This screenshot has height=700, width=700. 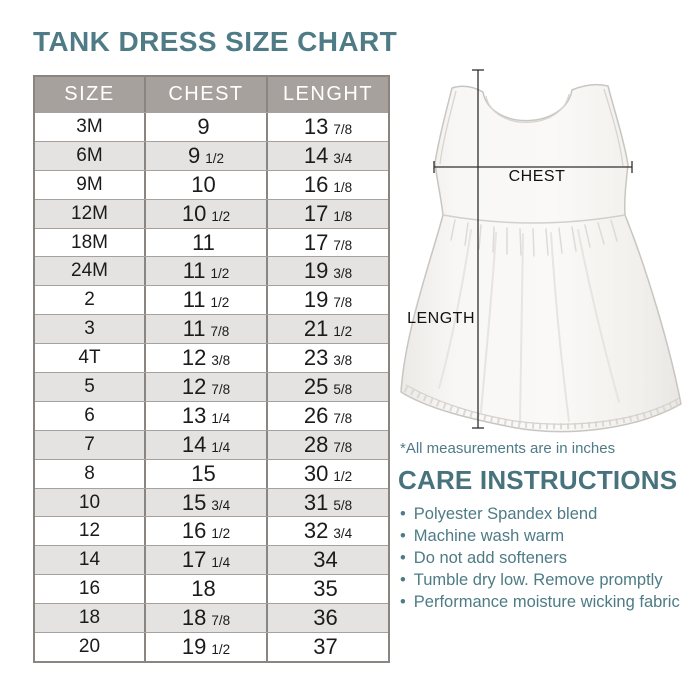 What do you see at coordinates (89, 473) in the screenshot?
I see `size-cell: 8` at bounding box center [89, 473].